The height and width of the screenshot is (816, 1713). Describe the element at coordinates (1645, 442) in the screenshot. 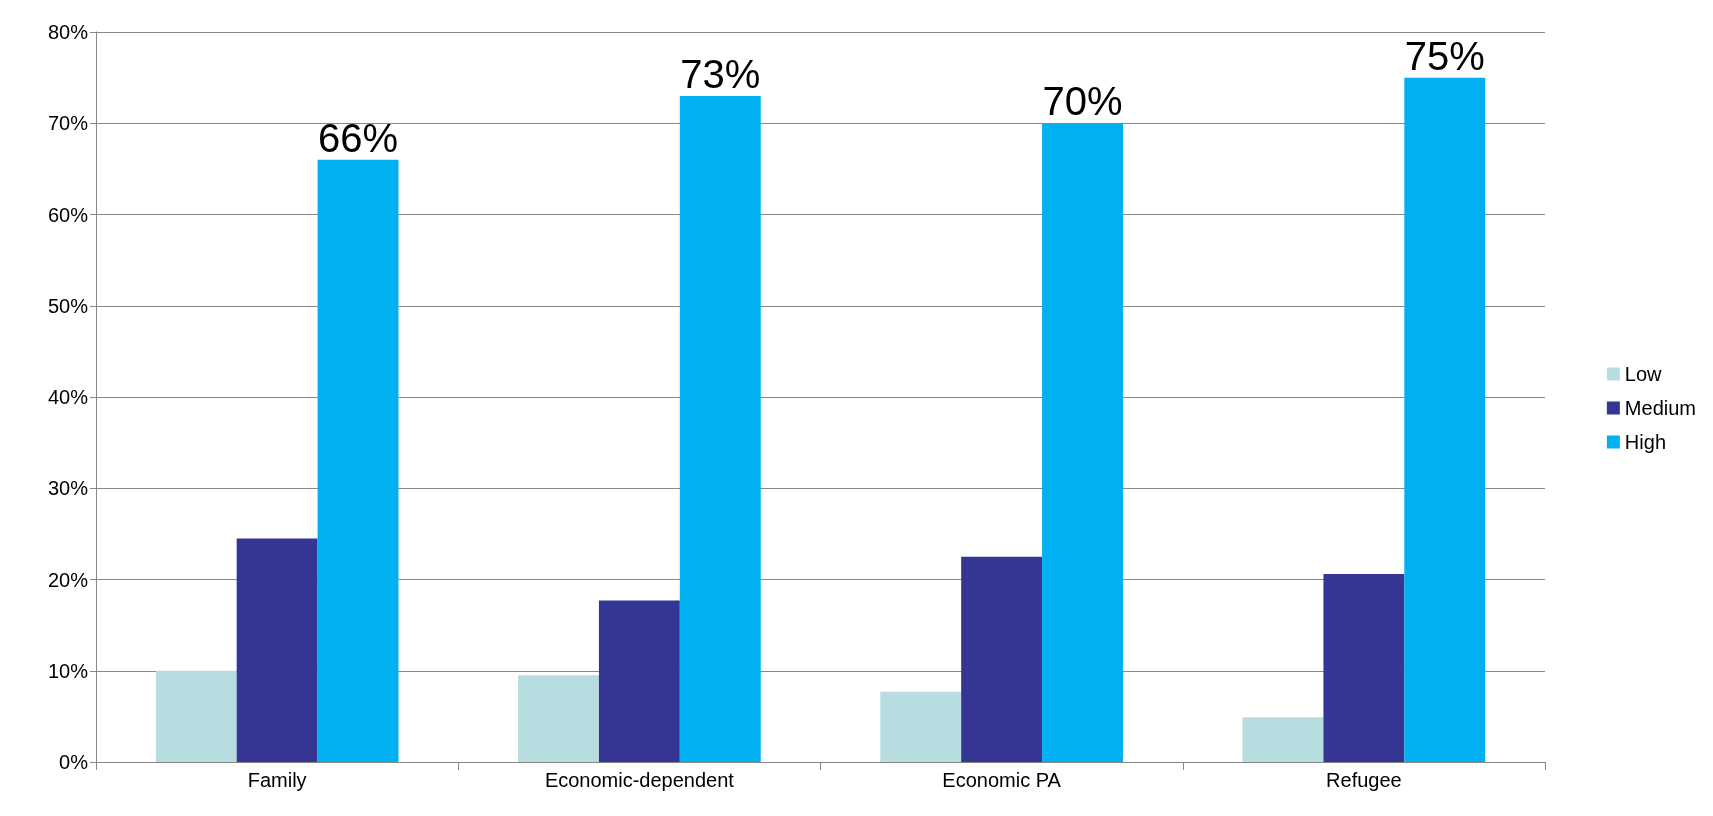

I see `legend-label: High` at that location.